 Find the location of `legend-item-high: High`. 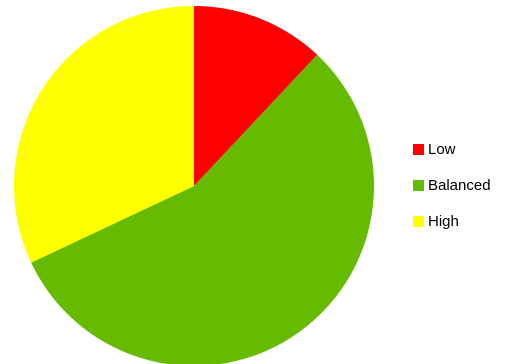

legend-item-high: High is located at coordinates (467, 221).